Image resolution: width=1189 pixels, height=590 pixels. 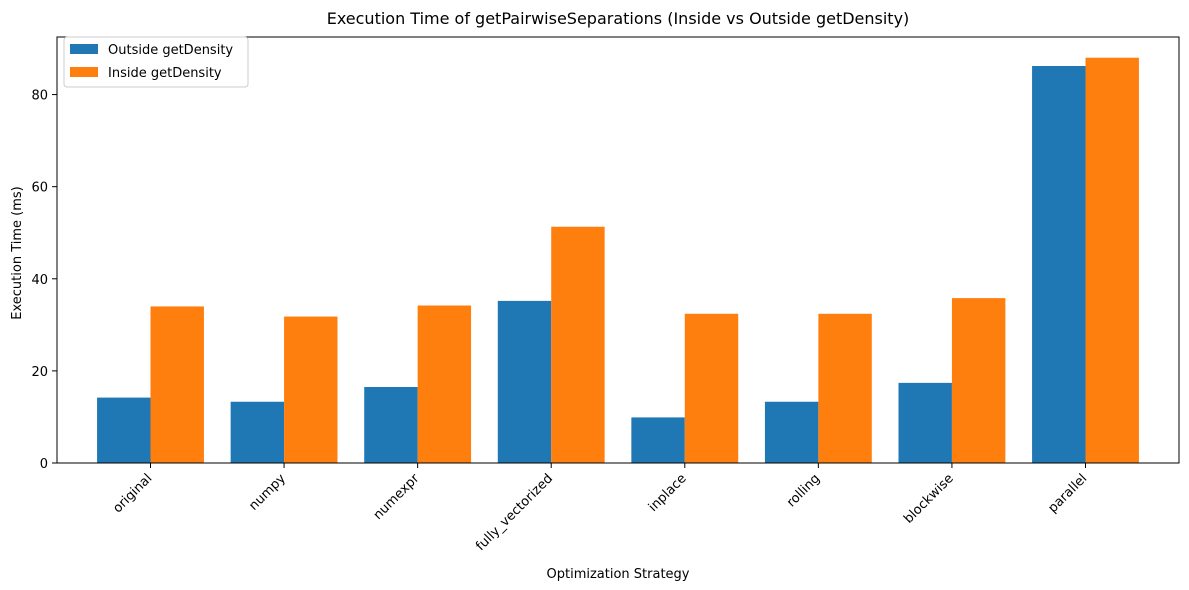 What do you see at coordinates (803, 490) in the screenshot?
I see `x-tick-label-rolling: rolling` at bounding box center [803, 490].